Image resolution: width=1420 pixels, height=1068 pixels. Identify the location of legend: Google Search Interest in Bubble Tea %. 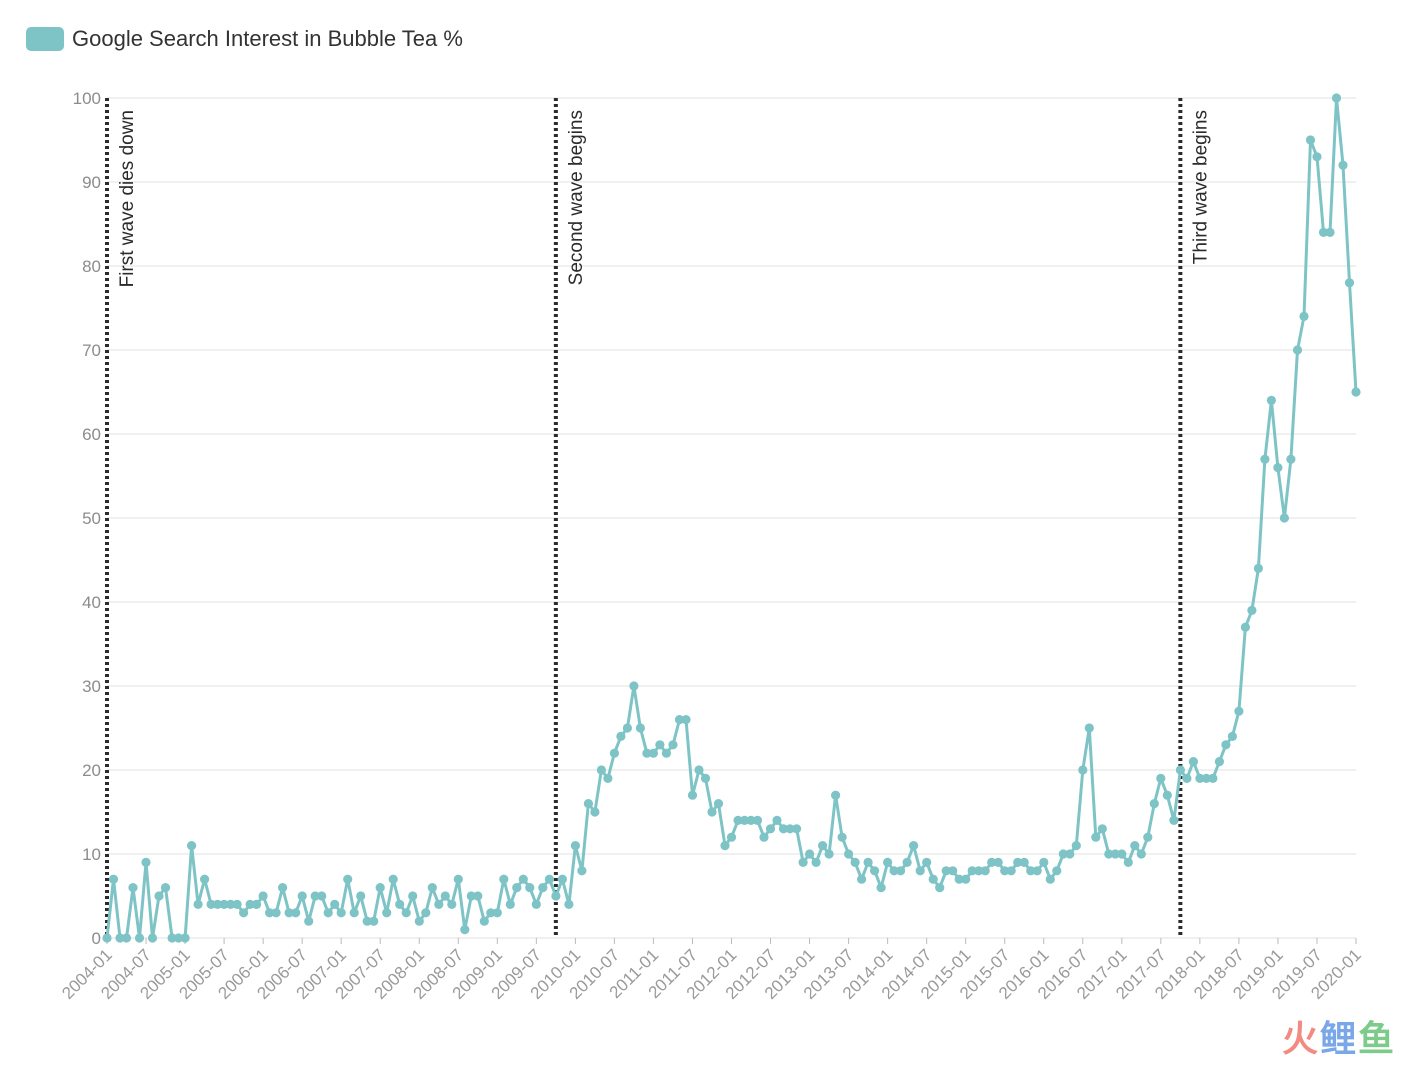
(244, 39).